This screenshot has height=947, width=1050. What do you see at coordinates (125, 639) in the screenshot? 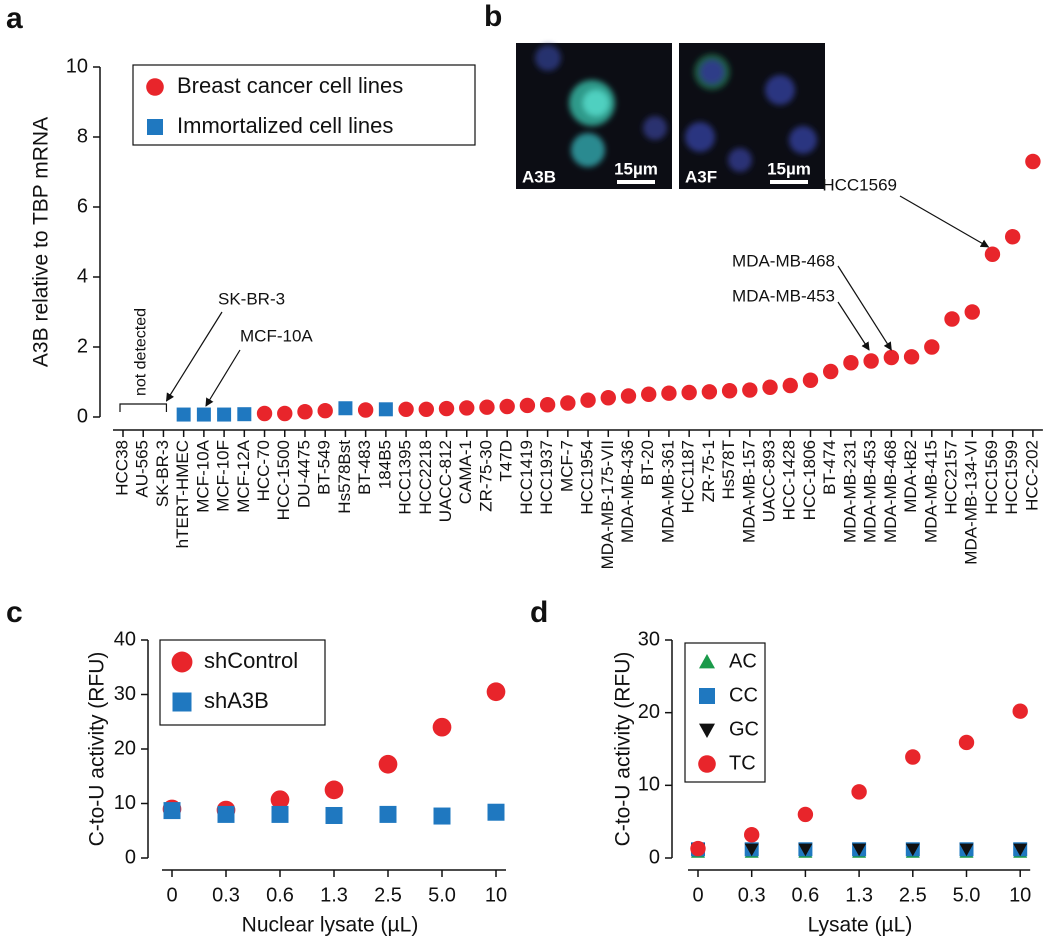
I see `y-tick-label: 40` at bounding box center [125, 639].